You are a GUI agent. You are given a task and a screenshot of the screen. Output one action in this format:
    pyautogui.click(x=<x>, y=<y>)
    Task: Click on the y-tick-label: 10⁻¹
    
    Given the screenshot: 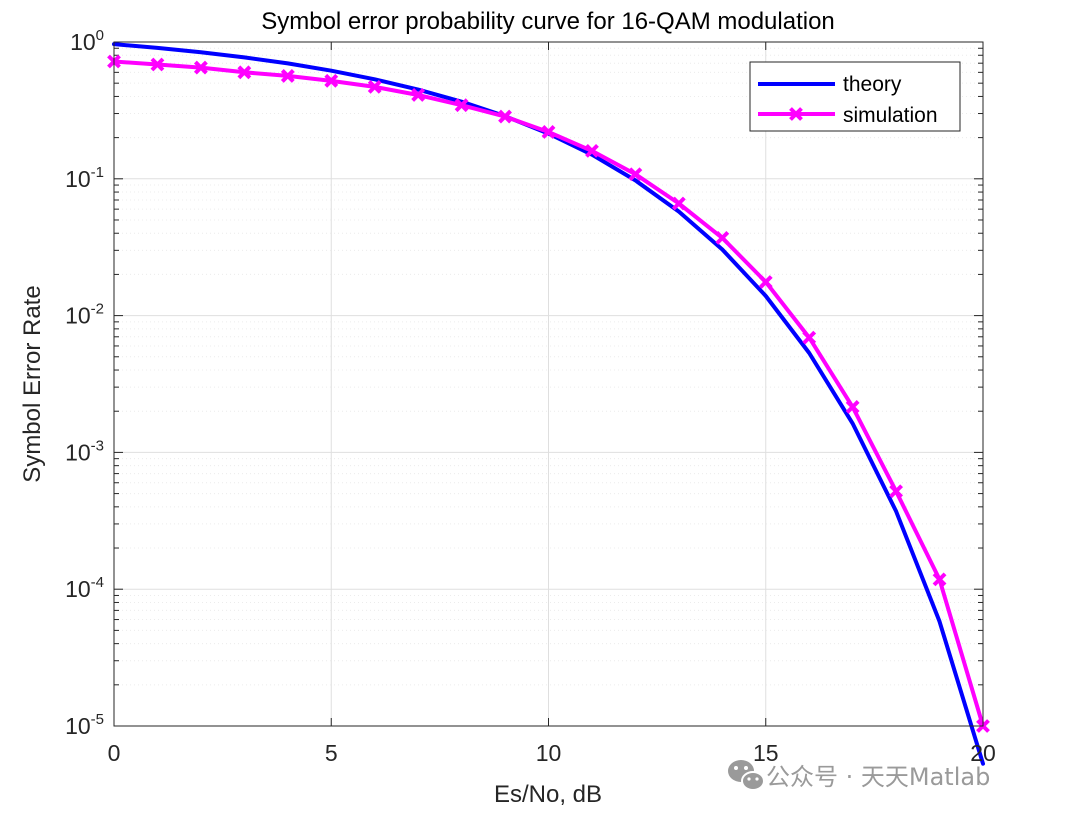 What is the action you would take?
    pyautogui.click(x=84, y=178)
    